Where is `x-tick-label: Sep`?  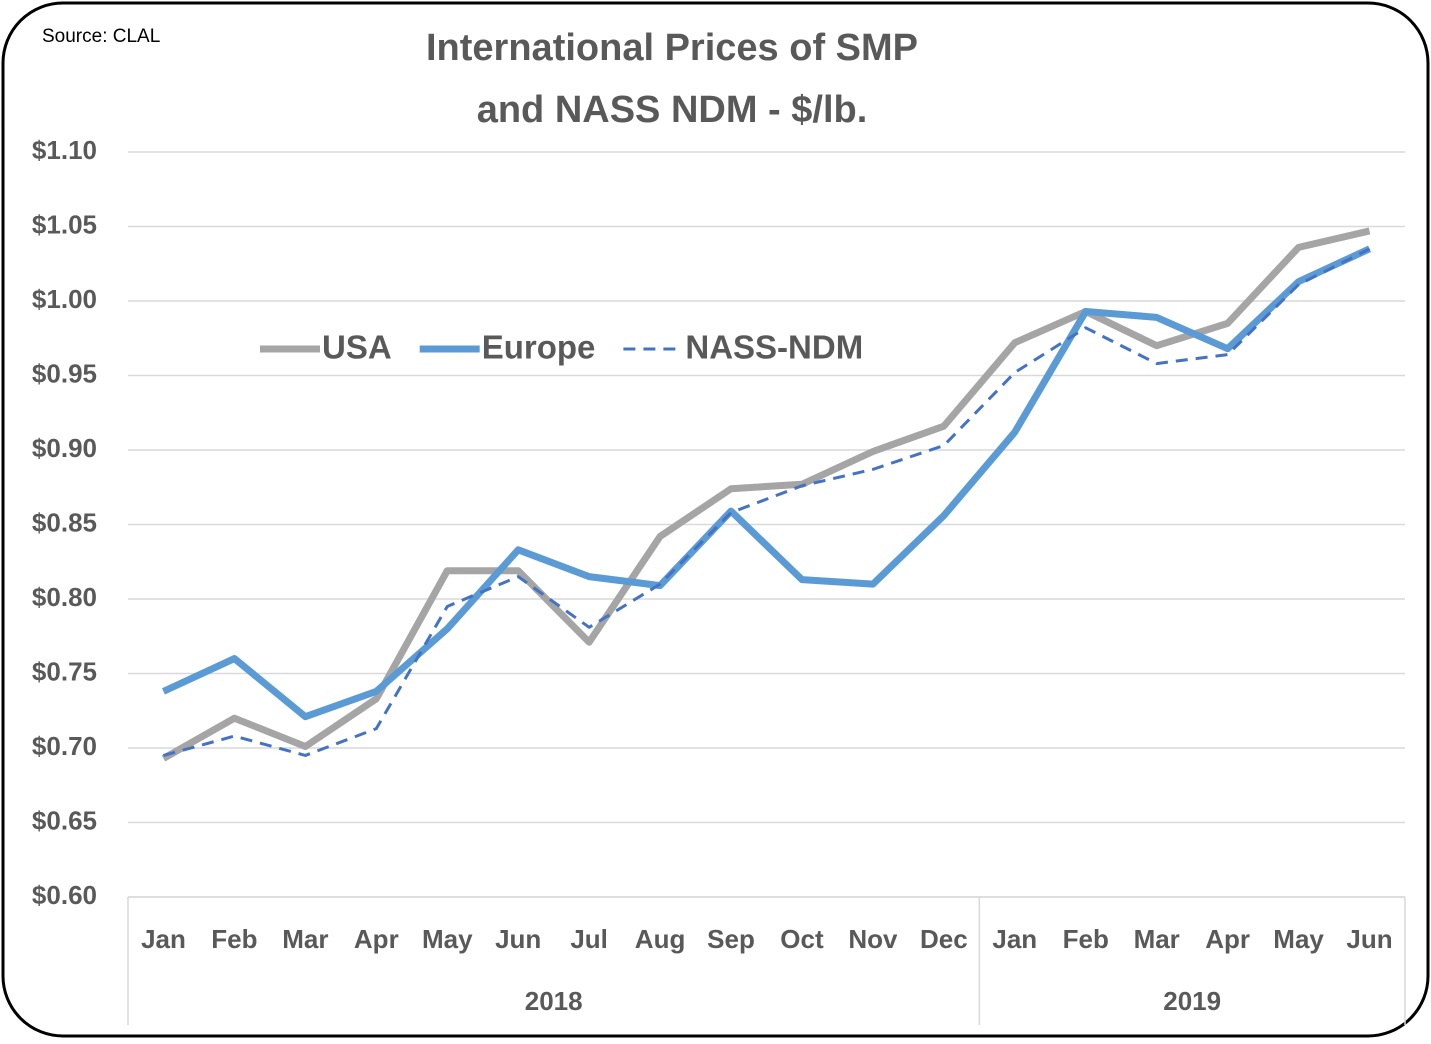 x-tick-label: Sep is located at coordinates (731, 939).